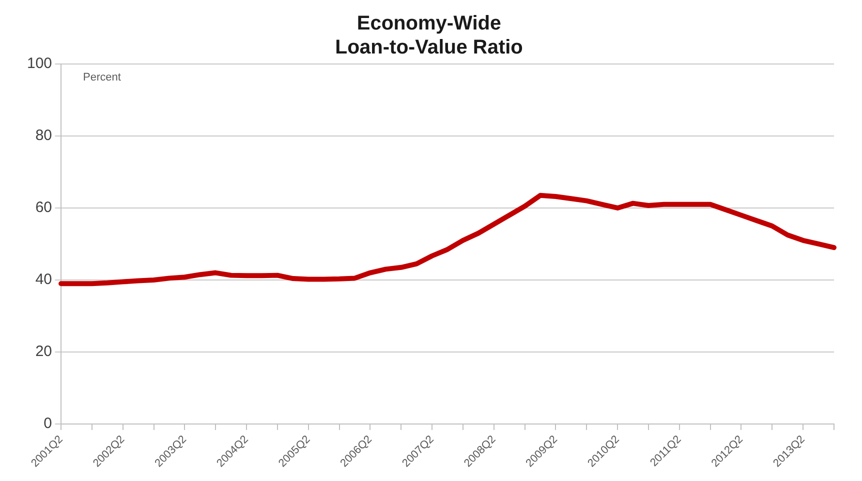 This screenshot has width=862, height=481. I want to click on y-tick-label: 100, so click(39, 63).